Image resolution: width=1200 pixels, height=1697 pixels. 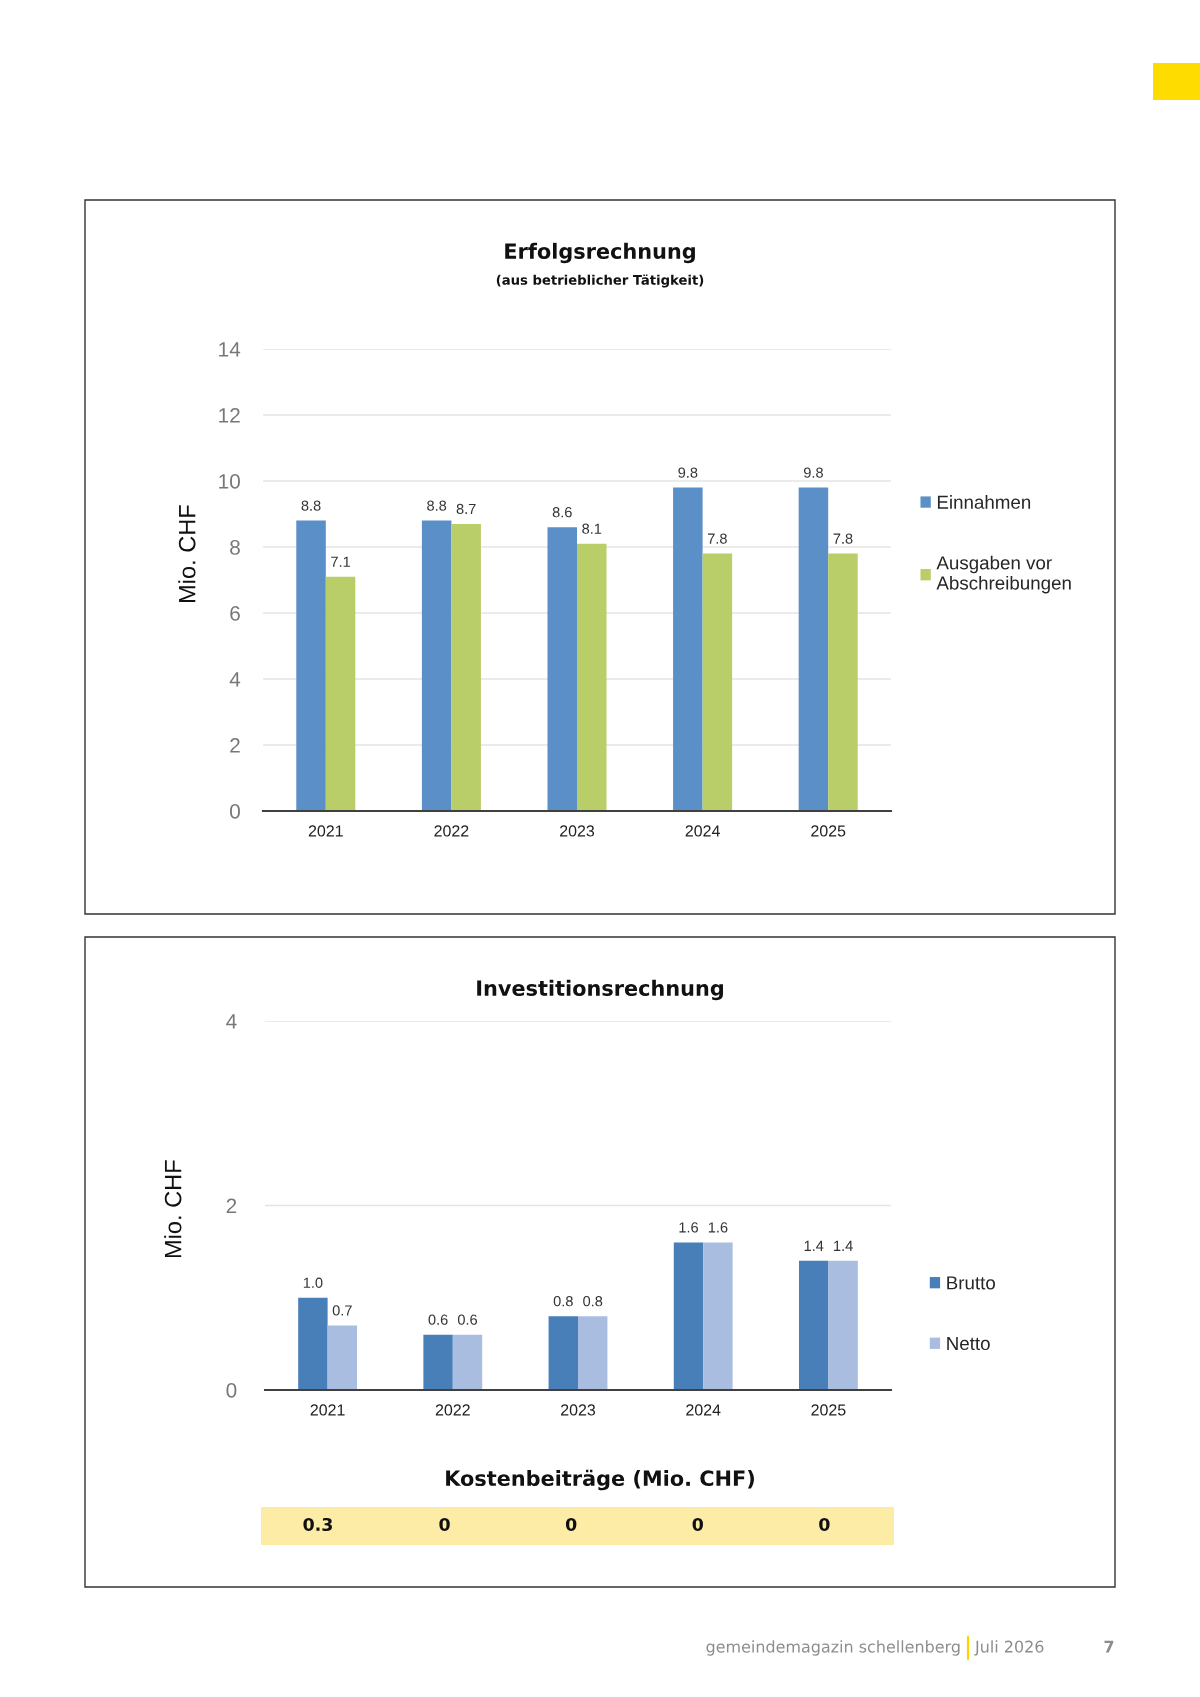 What do you see at coordinates (984, 502) in the screenshot?
I see `legend-label: Einnahmen` at bounding box center [984, 502].